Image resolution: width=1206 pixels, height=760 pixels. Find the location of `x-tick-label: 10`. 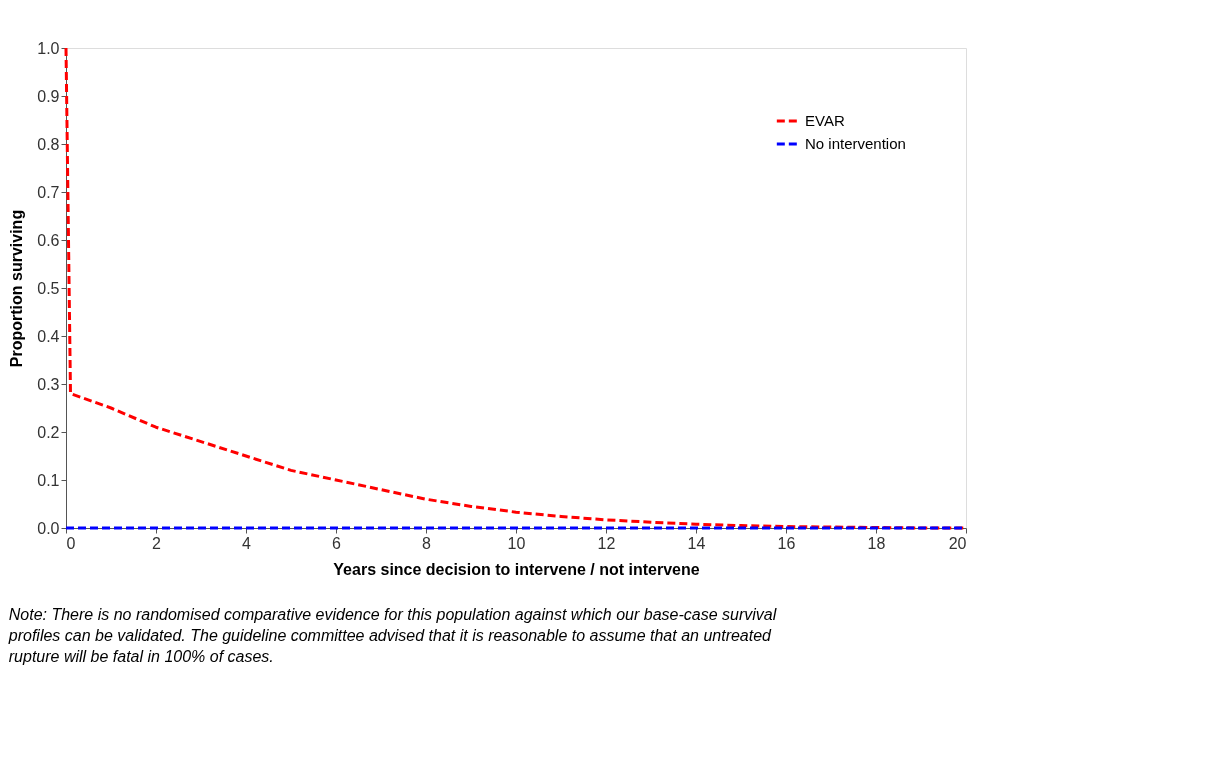

x-tick-label: 10 is located at coordinates (516, 543).